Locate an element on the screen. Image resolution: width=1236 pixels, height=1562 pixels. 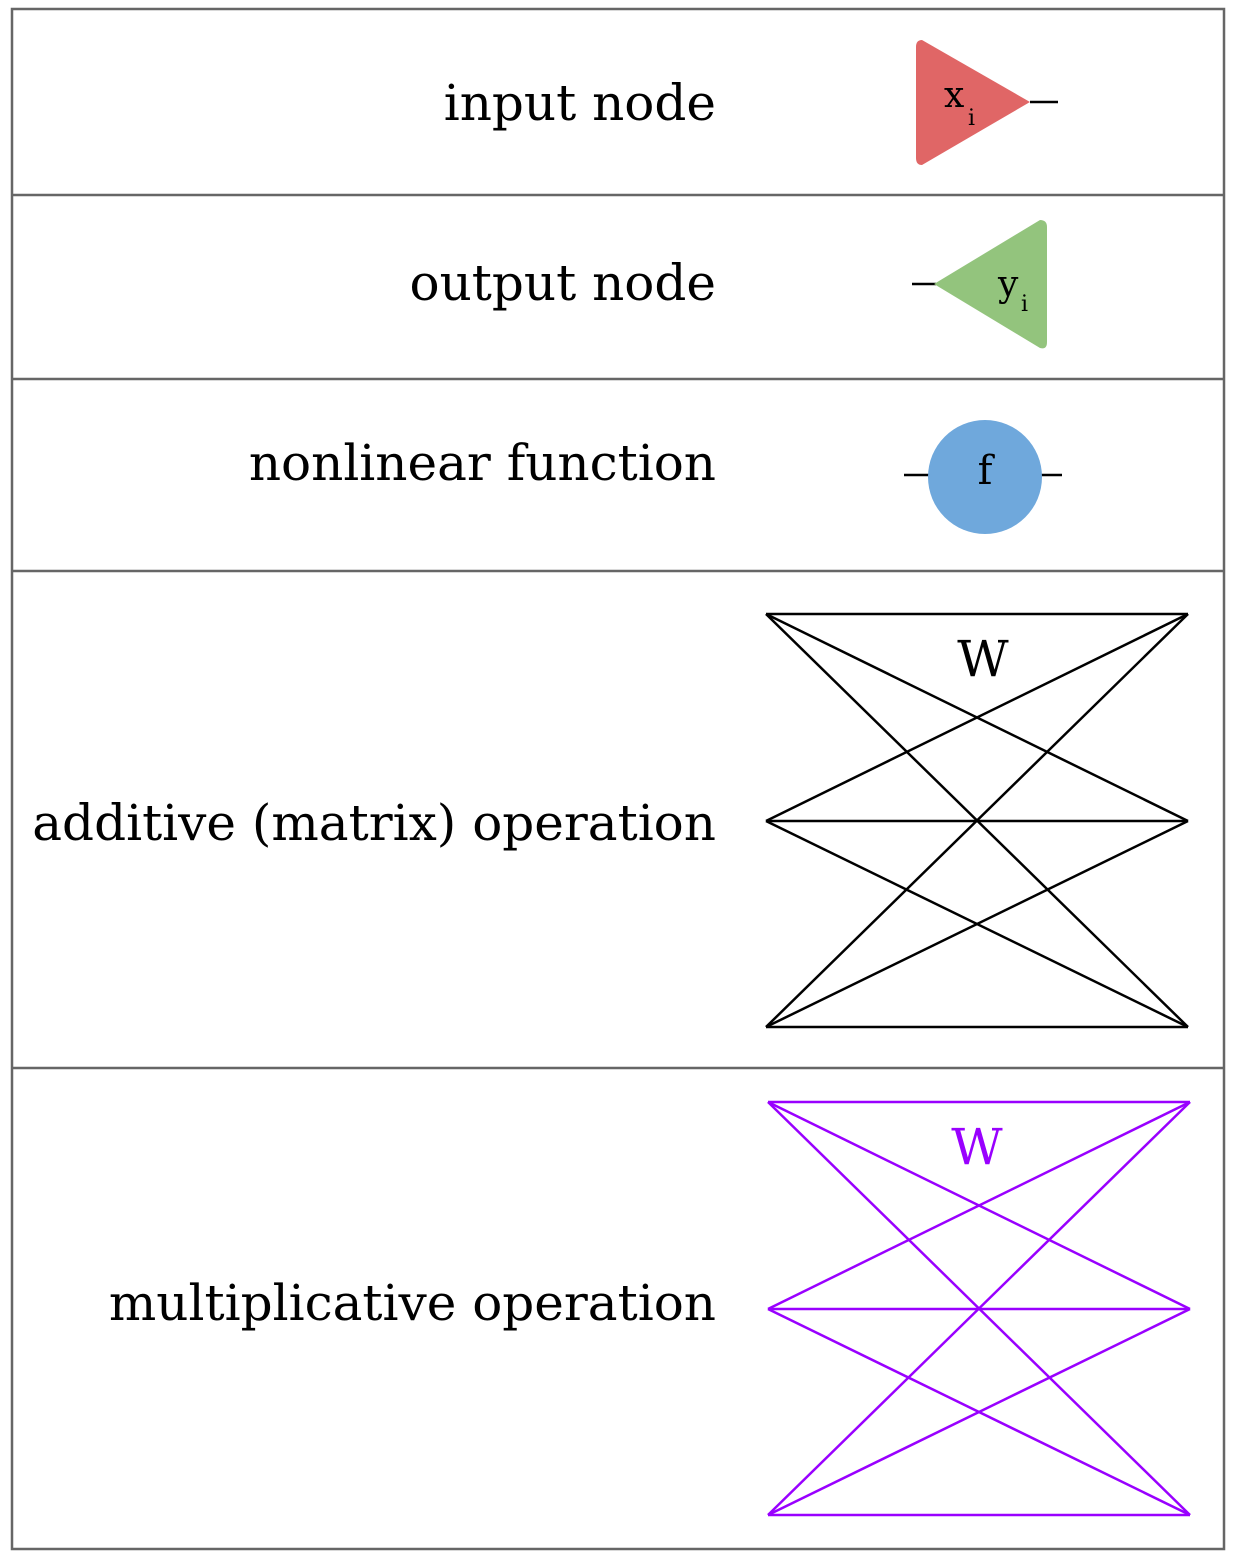
node-variable: x is located at coordinates (954, 95).